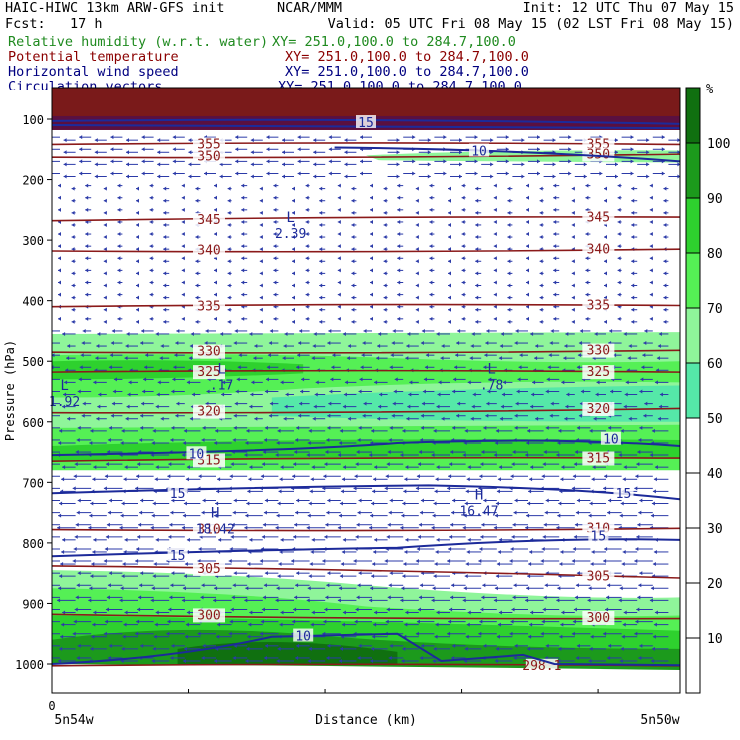 This screenshot has height=740, width=740. Describe the element at coordinates (310, 8) in the screenshot. I see `center-label: NCAR/MMM` at that location.